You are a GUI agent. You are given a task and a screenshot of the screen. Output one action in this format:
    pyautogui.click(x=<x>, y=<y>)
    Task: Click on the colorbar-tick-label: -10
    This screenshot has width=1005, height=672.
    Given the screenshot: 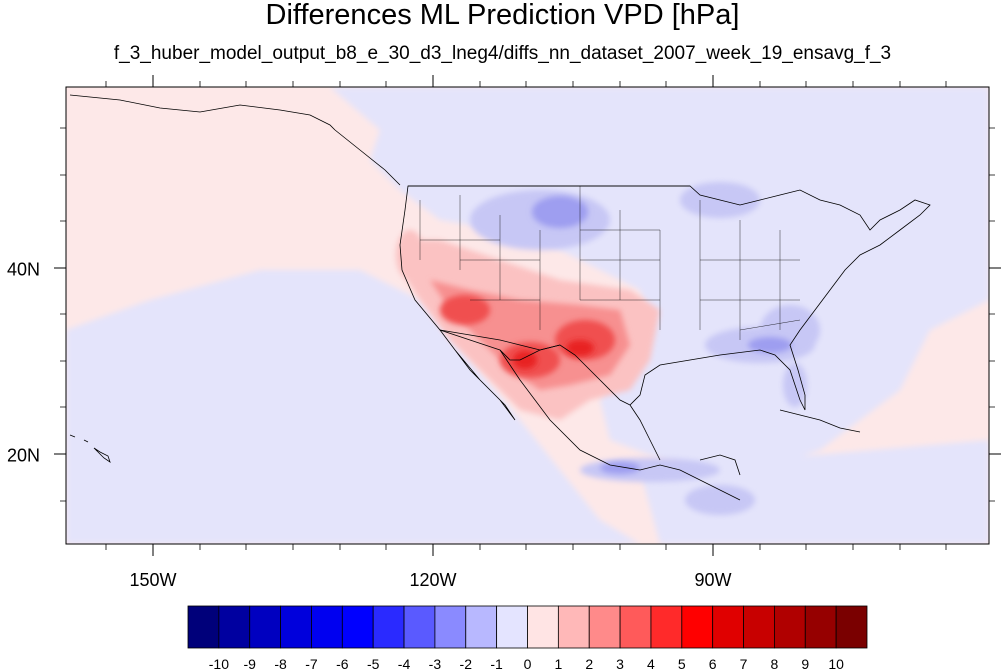 What is the action you would take?
    pyautogui.click(x=218, y=664)
    